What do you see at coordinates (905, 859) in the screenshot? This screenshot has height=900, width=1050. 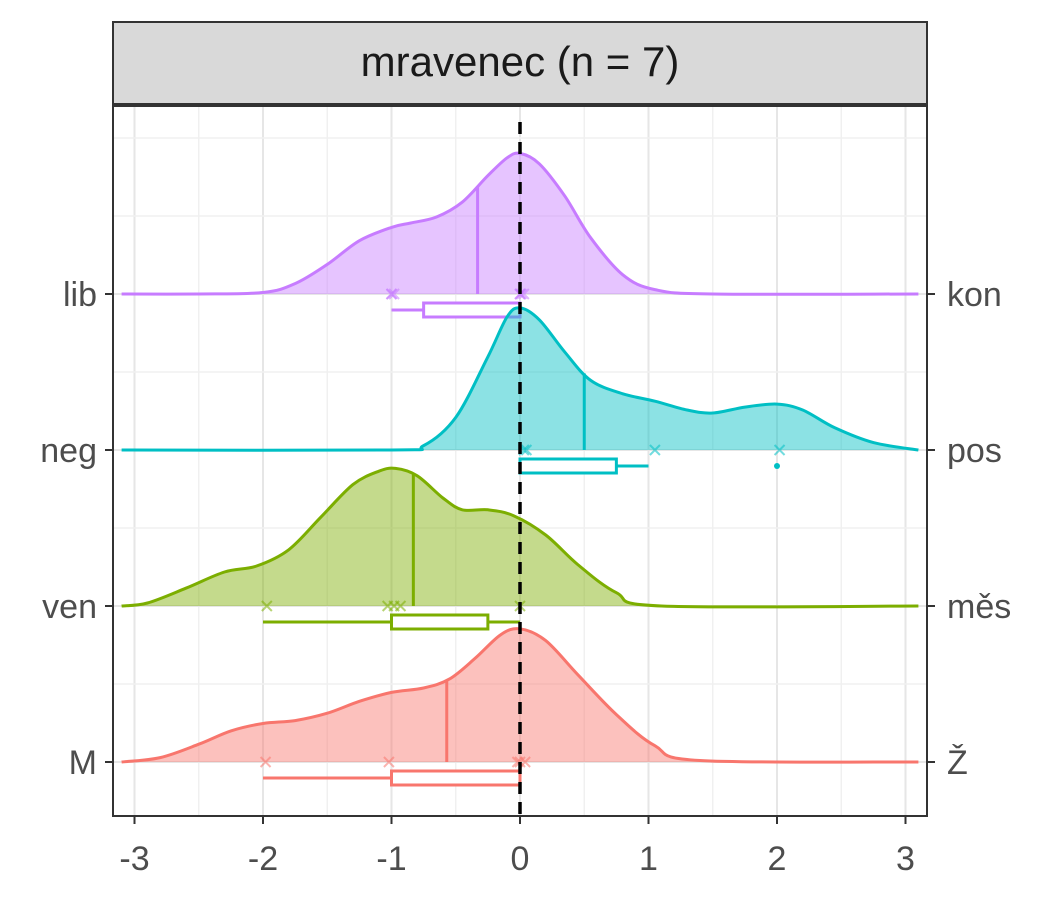 I see `x-tick-label: 3` at bounding box center [905, 859].